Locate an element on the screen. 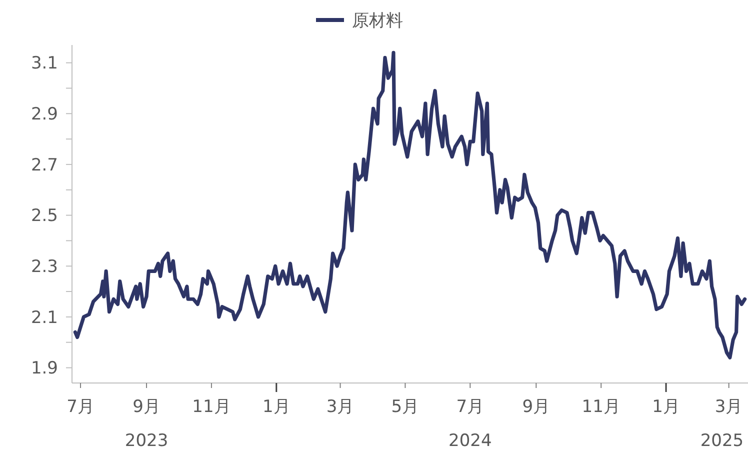  x-tick-label: 3月 is located at coordinates (340, 407).